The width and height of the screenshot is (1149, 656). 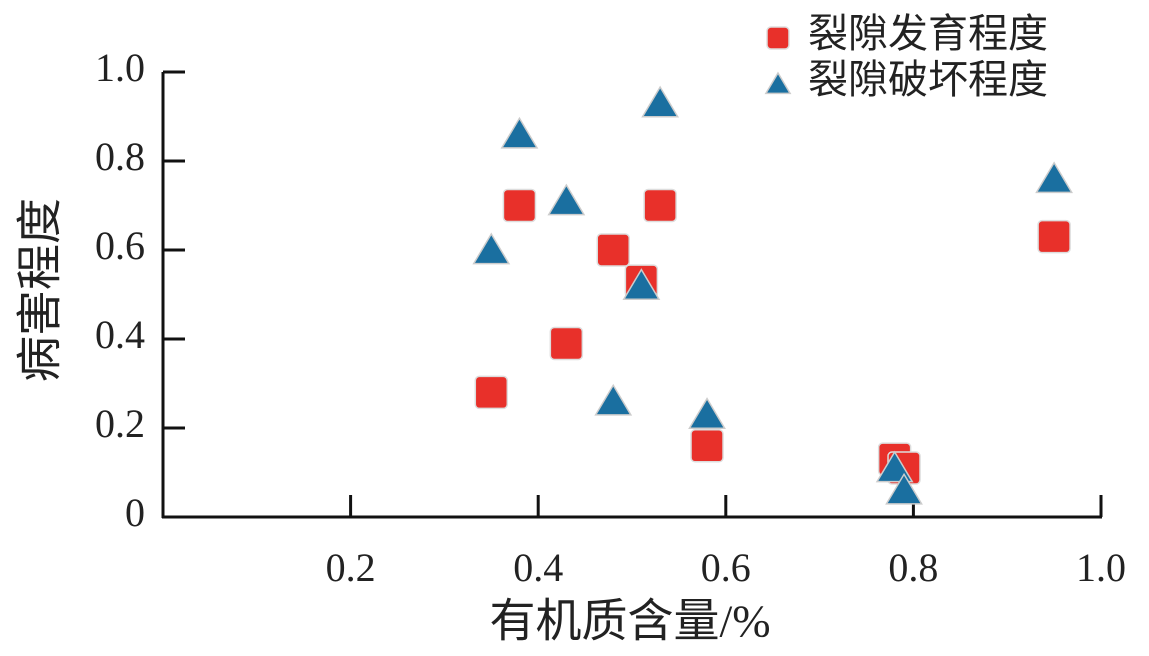 I want to click on y-tick-label: 0.2, so click(x=120, y=423).